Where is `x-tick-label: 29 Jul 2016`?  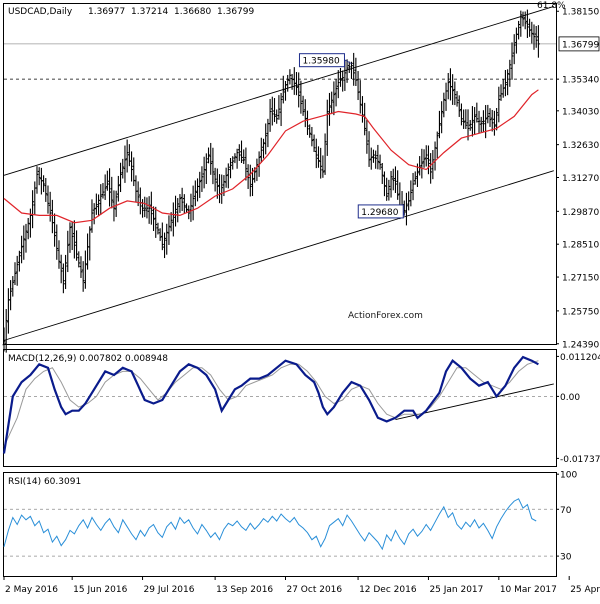
x-tick-label: 29 Jul 2016 is located at coordinates (169, 590).